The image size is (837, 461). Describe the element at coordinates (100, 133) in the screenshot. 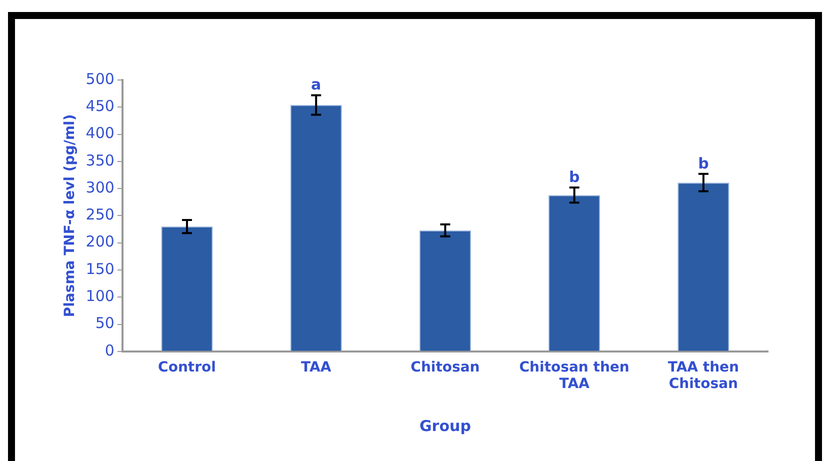

I see `y-tick-label: 400` at that location.